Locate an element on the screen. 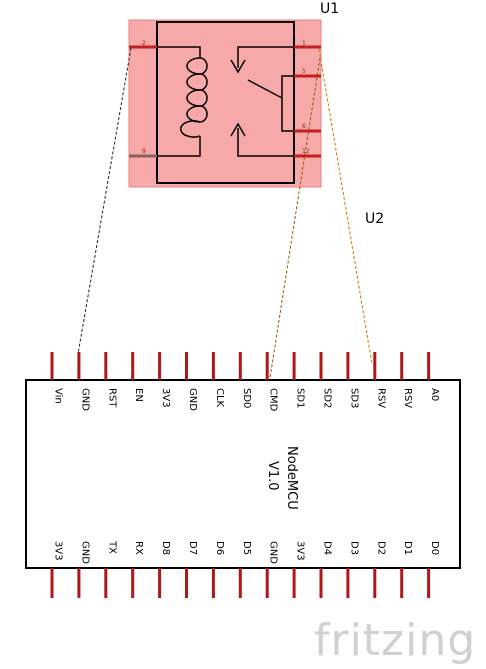 This screenshot has width=486, height=669. wire-relay1-to-rsv is located at coordinates (345, 206).